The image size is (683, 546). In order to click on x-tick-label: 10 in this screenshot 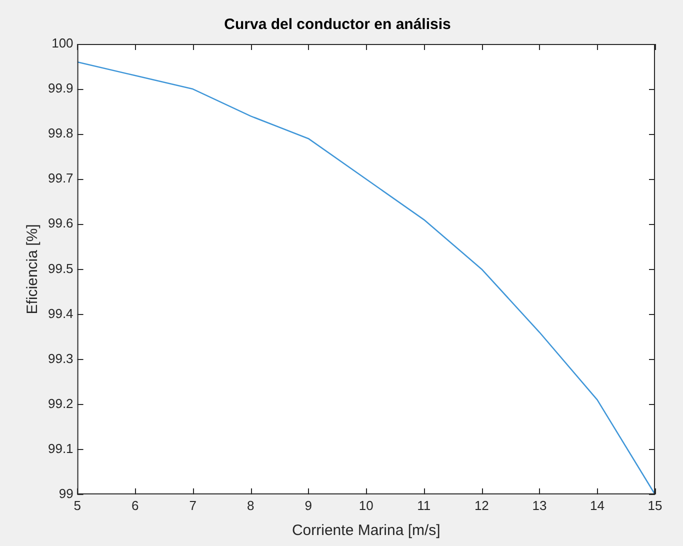, I will do `click(366, 505)`.